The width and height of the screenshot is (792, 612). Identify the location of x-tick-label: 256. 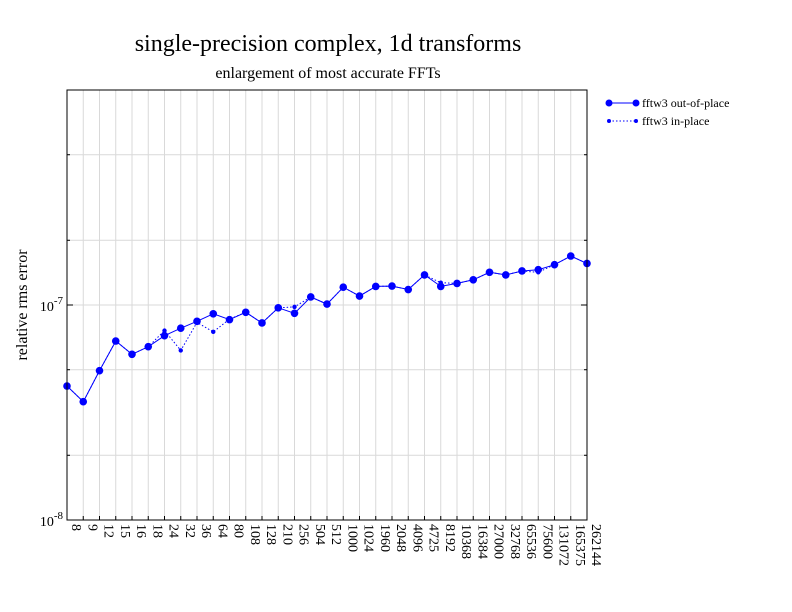
(303, 534).